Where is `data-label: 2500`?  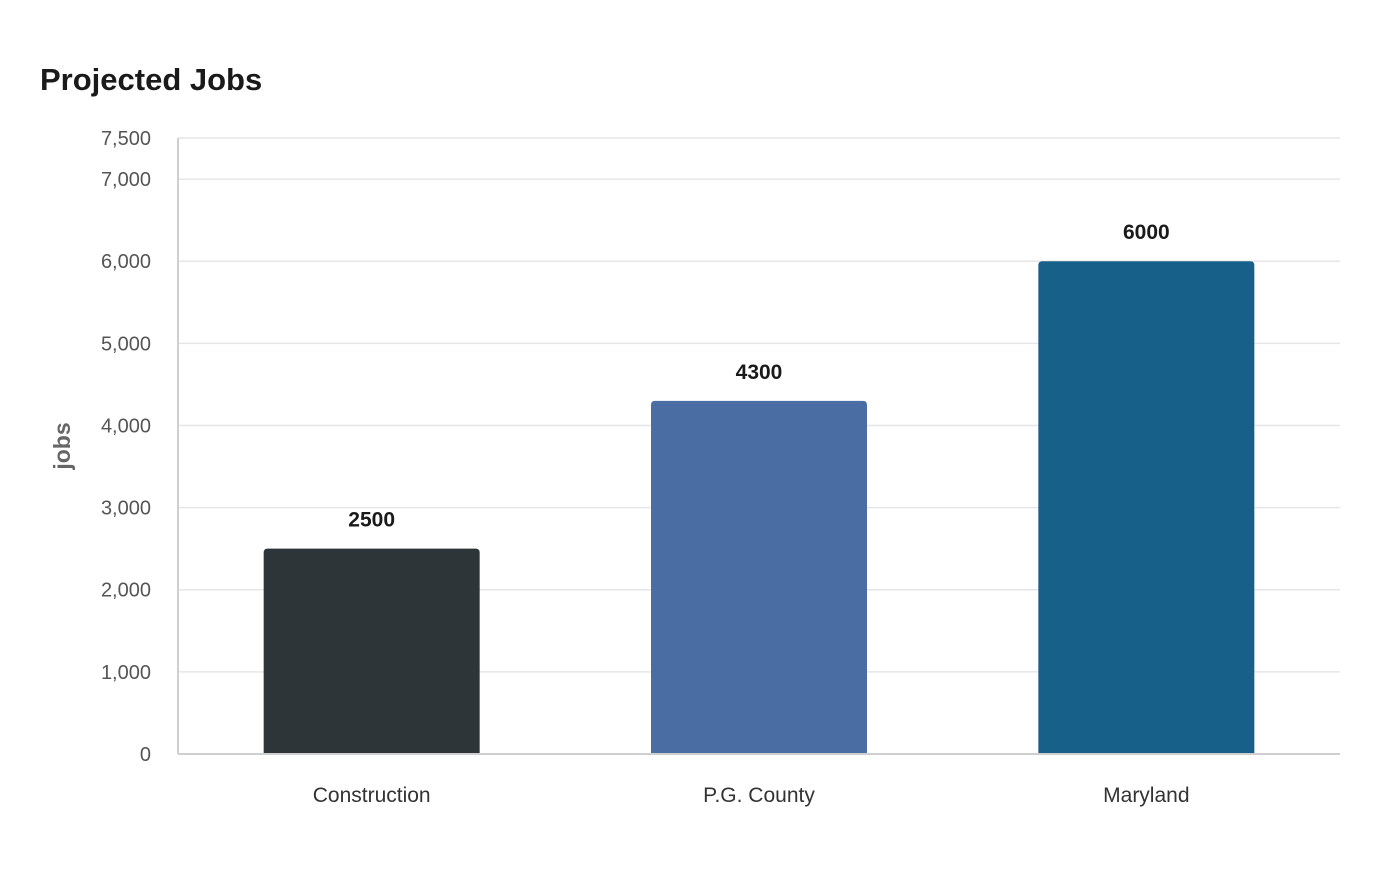 data-label: 2500 is located at coordinates (371, 520).